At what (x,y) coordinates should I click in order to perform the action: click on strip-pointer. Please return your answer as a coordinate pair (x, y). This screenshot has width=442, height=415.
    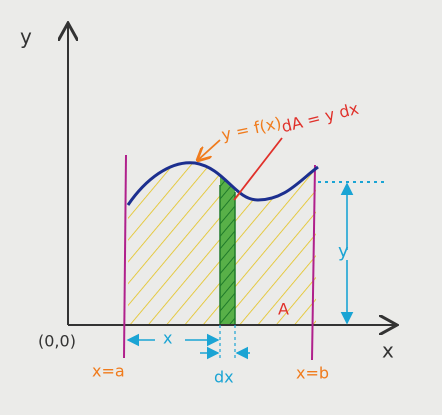
    Looking at the image, I should click on (258, 169).